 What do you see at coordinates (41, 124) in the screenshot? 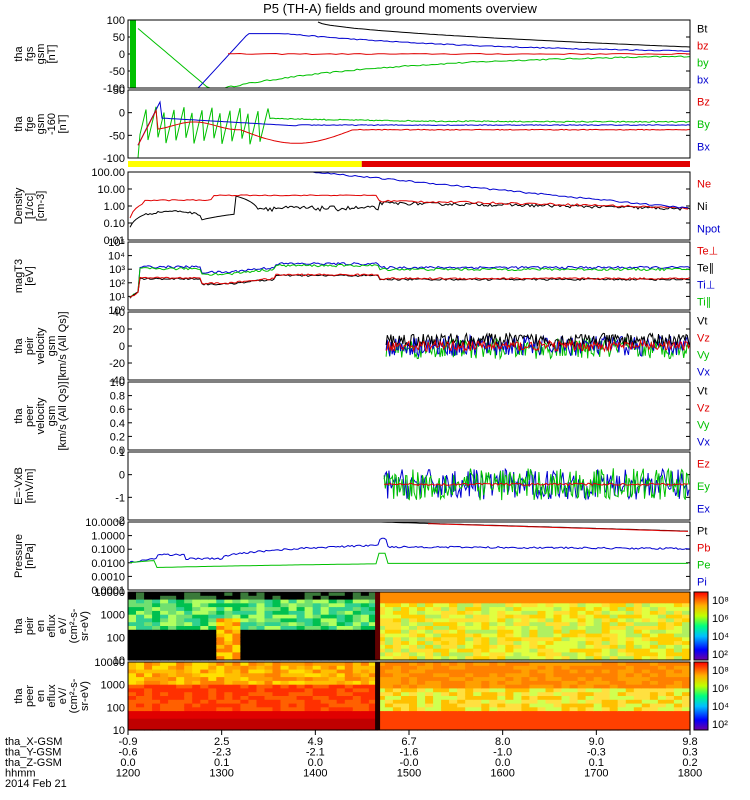
I see `ylabel-fge-2: gsm` at bounding box center [41, 124].